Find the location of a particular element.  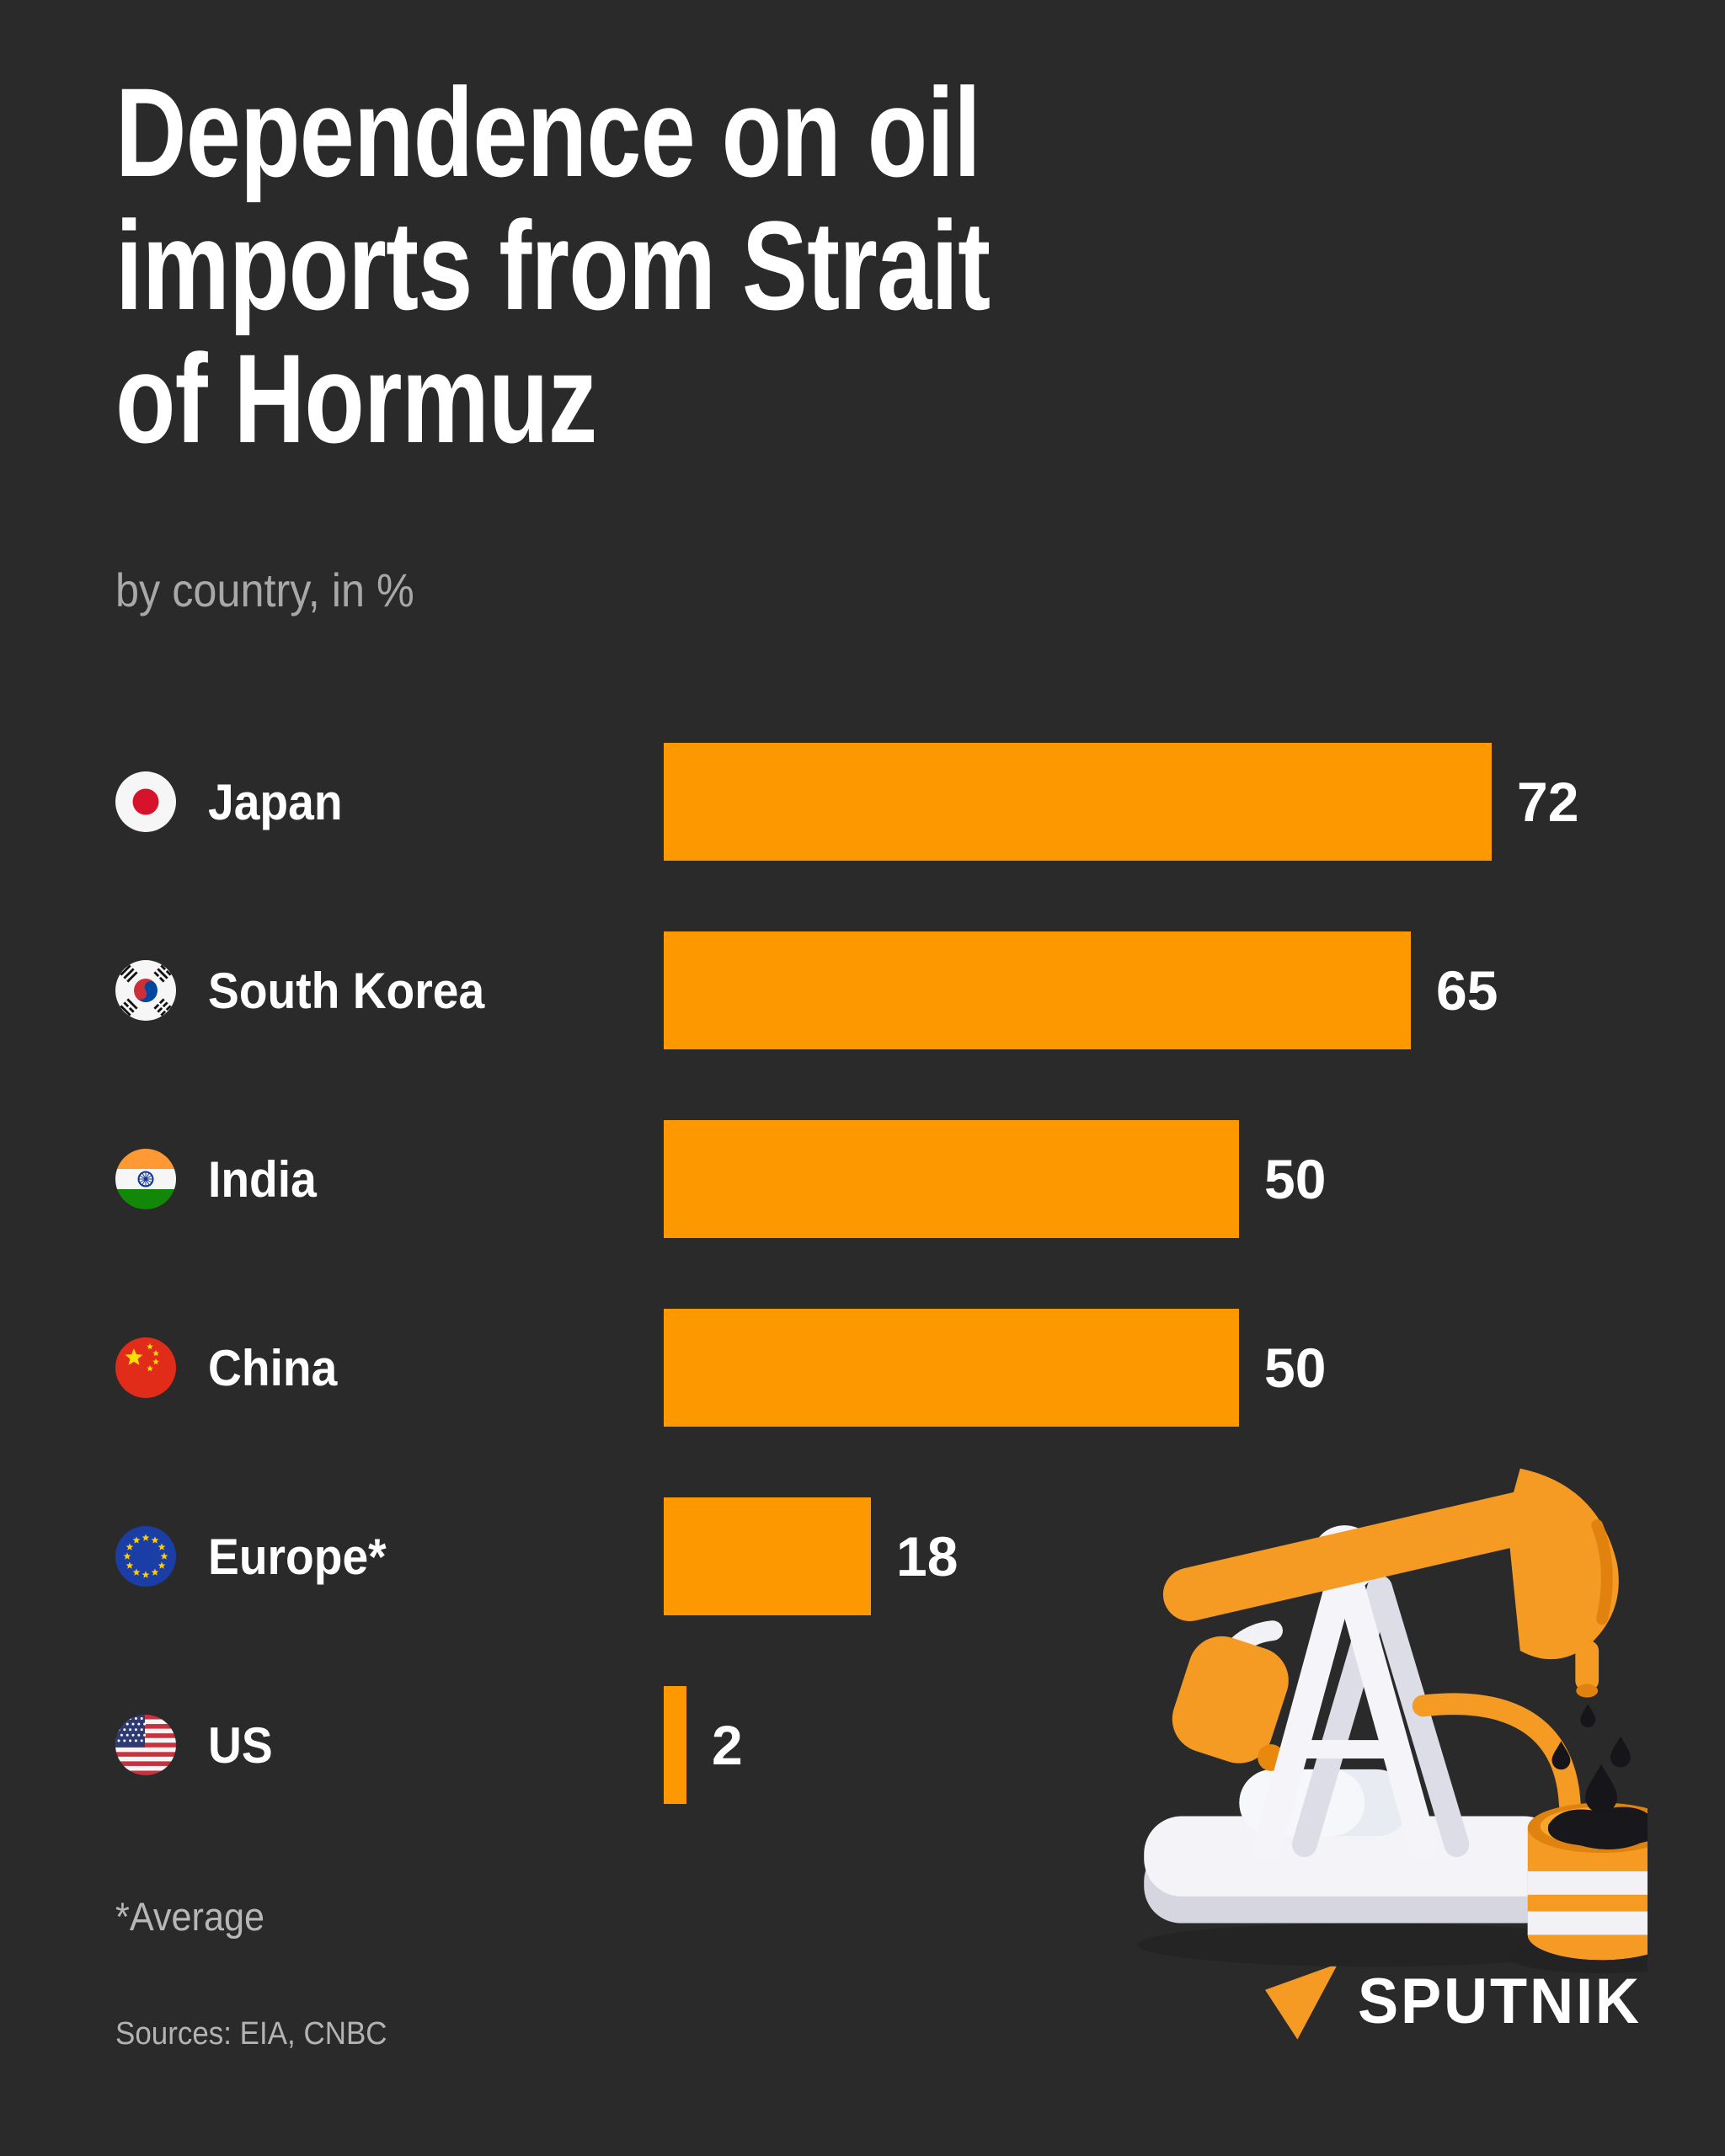

country-cell: India is located at coordinates (389, 1179).